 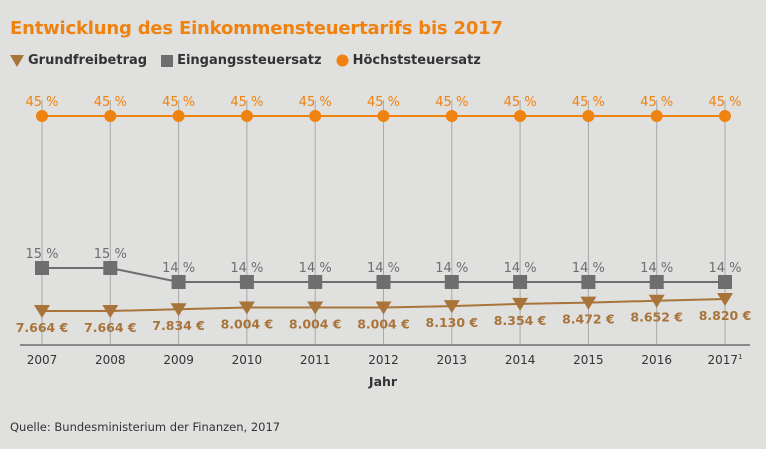 I want to click on x-tick-label: 2016, so click(x=656, y=360).